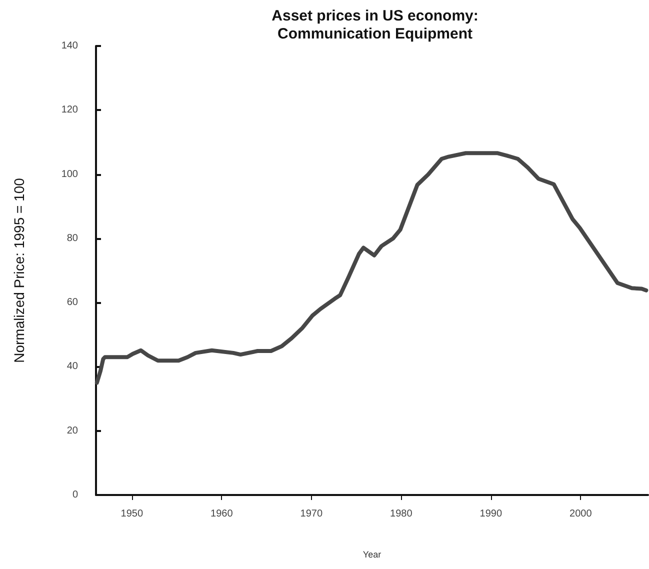 The width and height of the screenshot is (649, 569). What do you see at coordinates (69, 174) in the screenshot?
I see `y-tick-label: 100` at bounding box center [69, 174].